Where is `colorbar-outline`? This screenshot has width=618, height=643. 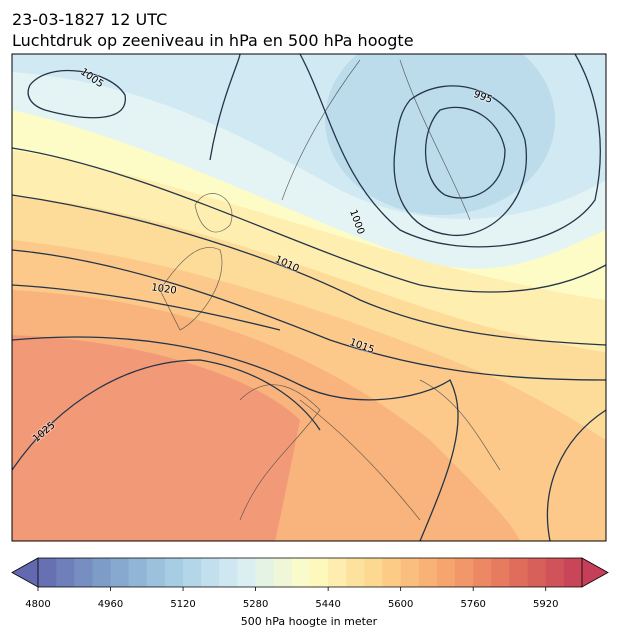 colorbar-outline is located at coordinates (310, 572).